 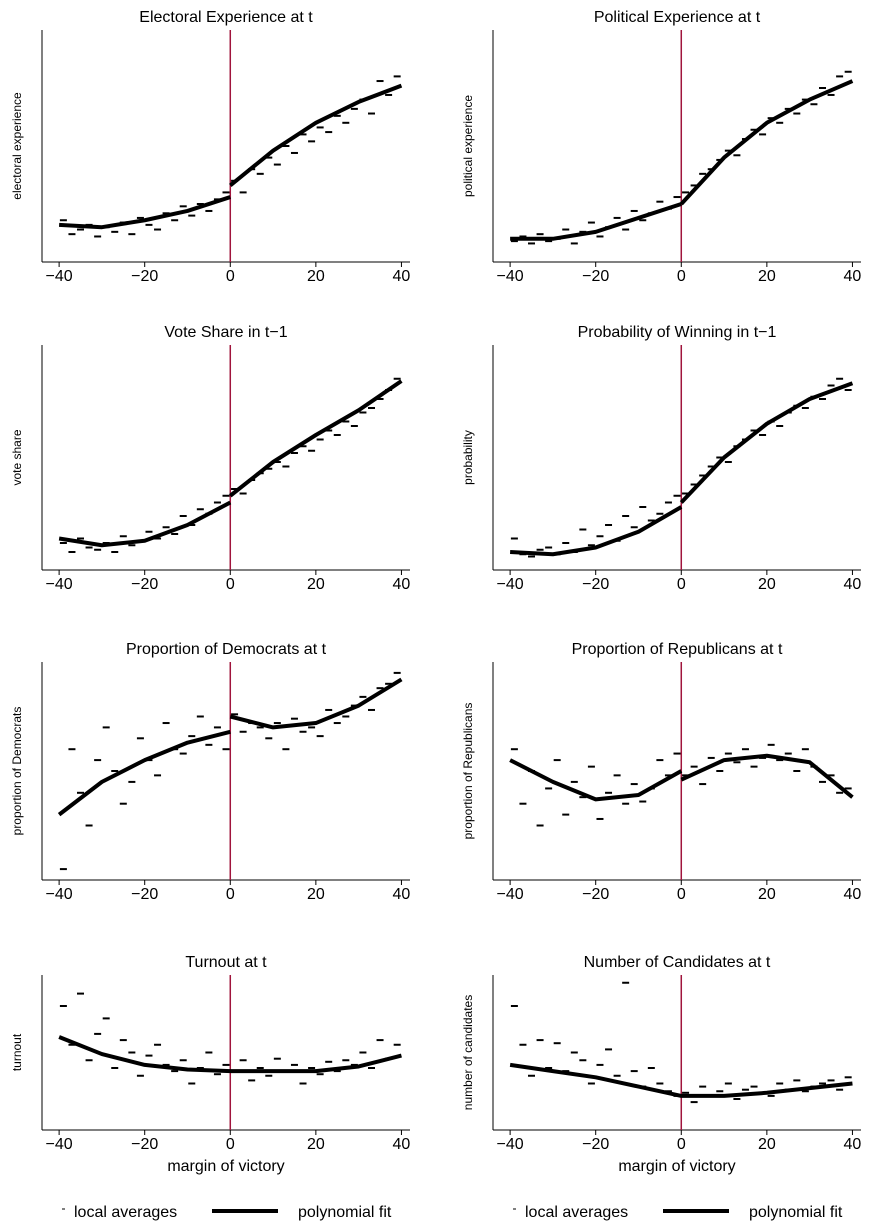 What do you see at coordinates (677, 332) in the screenshot?
I see `panel-title: Probability of Winning in t−1` at bounding box center [677, 332].